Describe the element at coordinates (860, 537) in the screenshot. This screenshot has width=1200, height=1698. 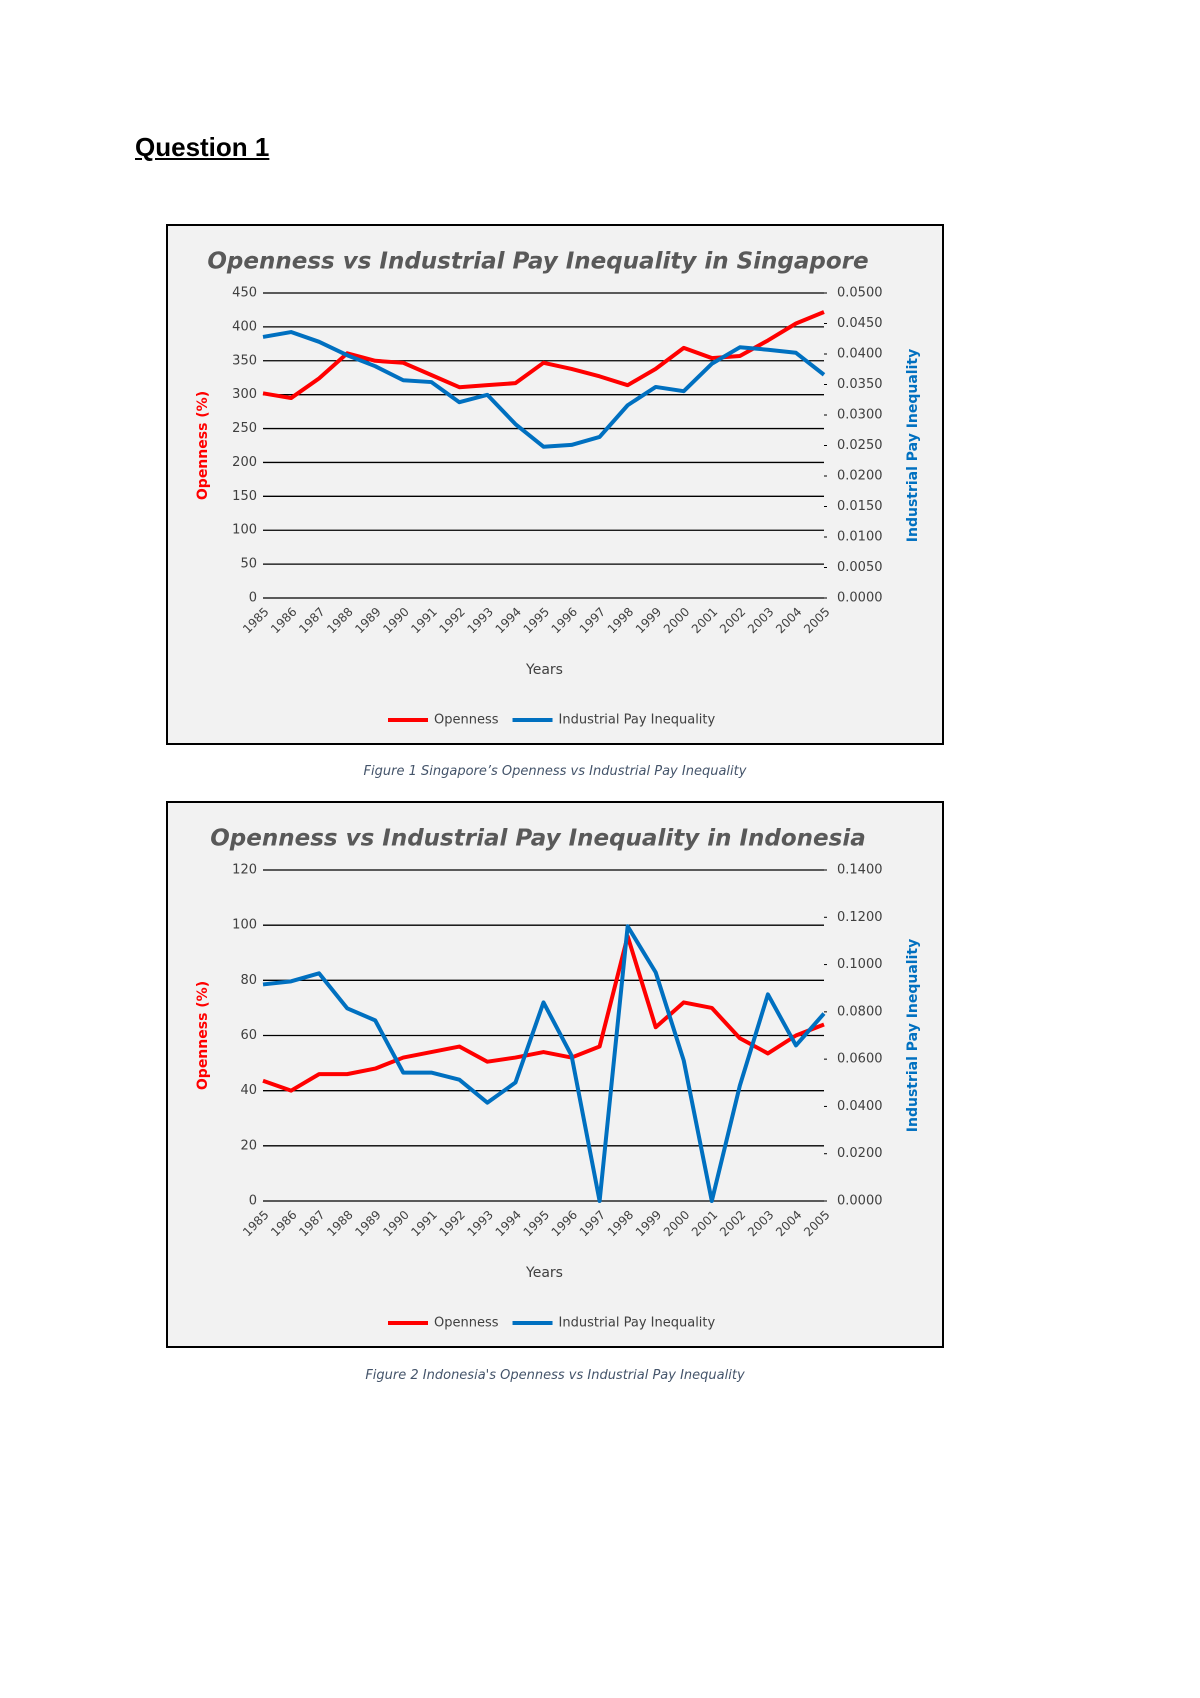
I see `y2-tick-label: 0.0100` at that location.